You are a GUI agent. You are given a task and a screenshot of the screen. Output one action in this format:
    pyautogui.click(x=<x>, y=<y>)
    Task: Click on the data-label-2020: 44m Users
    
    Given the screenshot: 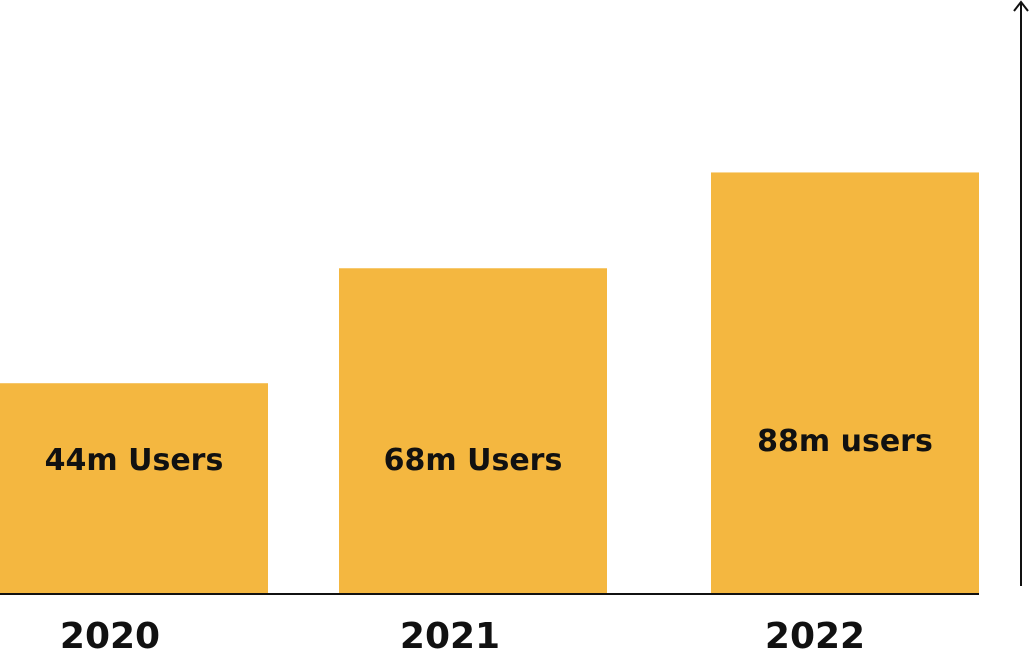 What is the action you would take?
    pyautogui.click(x=134, y=460)
    